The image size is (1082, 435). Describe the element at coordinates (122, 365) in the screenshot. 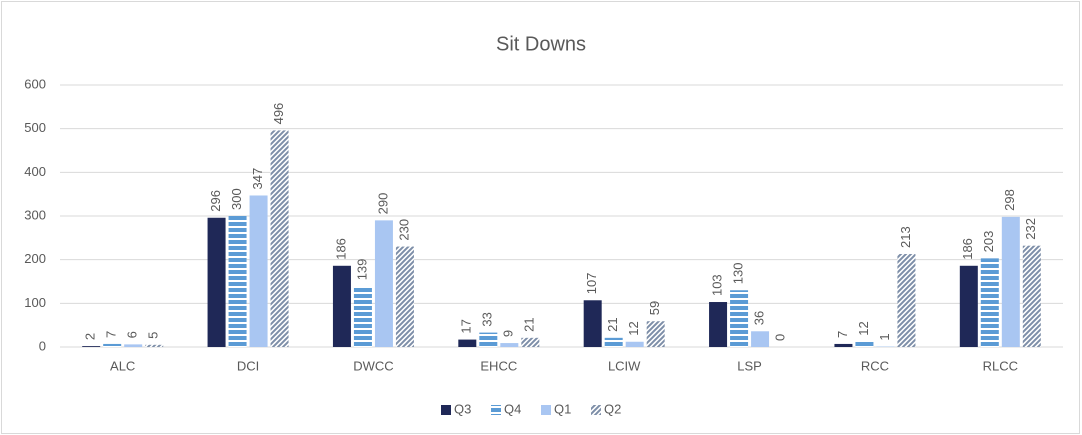

I see `x-tick-label: ALC` at that location.